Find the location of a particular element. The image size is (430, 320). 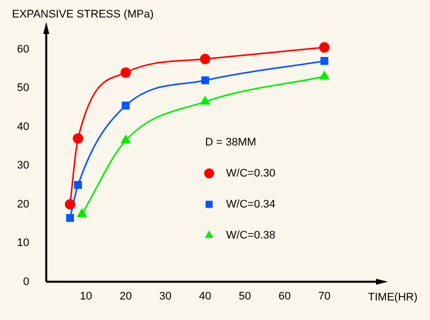

y-tick-label: 10 is located at coordinates (23, 243).